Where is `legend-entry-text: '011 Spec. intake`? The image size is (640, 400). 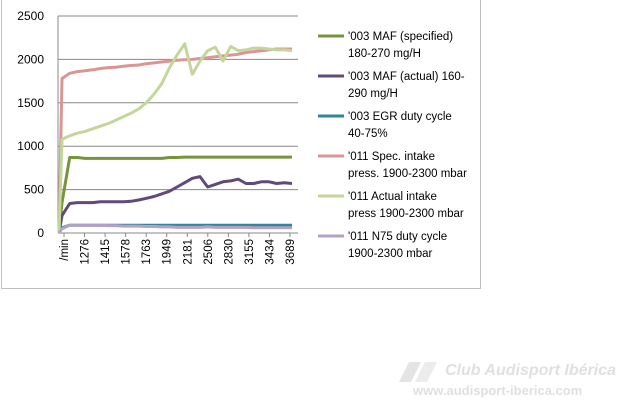
legend-entry-text: '011 Spec. intake is located at coordinates (391, 157).